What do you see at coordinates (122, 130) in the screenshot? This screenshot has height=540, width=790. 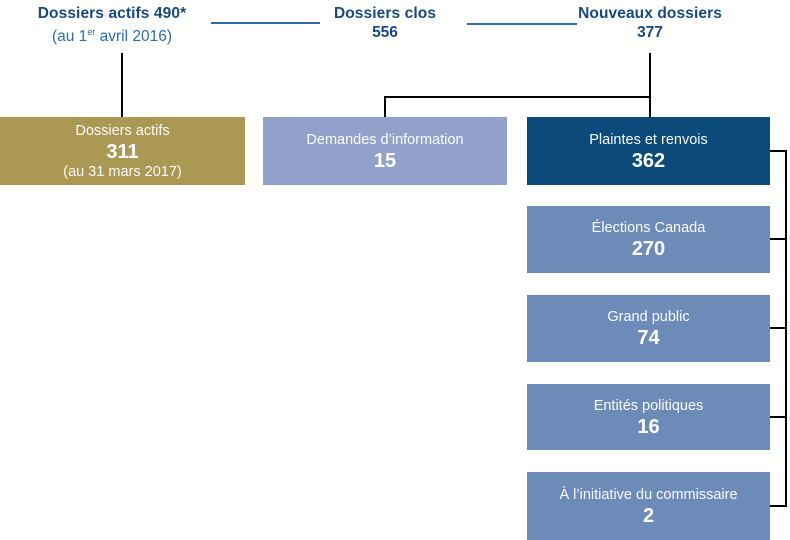 I see `box-dossiers-actifs-label: Dossiers actifs` at bounding box center [122, 130].